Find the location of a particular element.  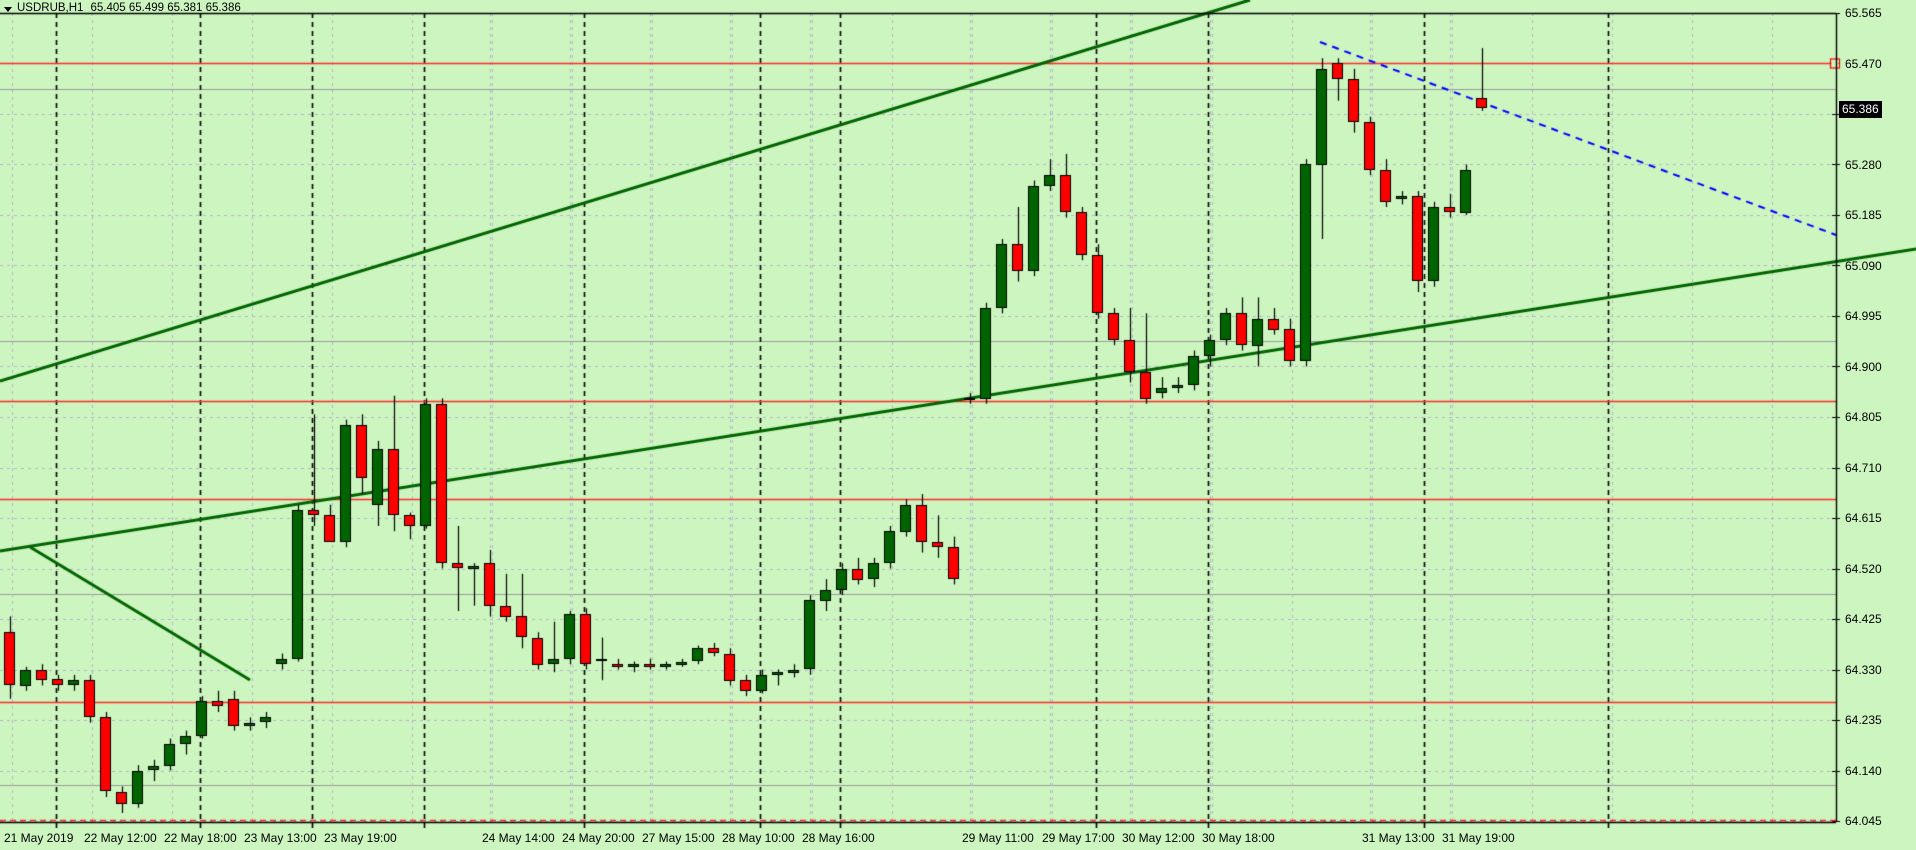

price-axis-label: 65.280 is located at coordinates (1863, 164).